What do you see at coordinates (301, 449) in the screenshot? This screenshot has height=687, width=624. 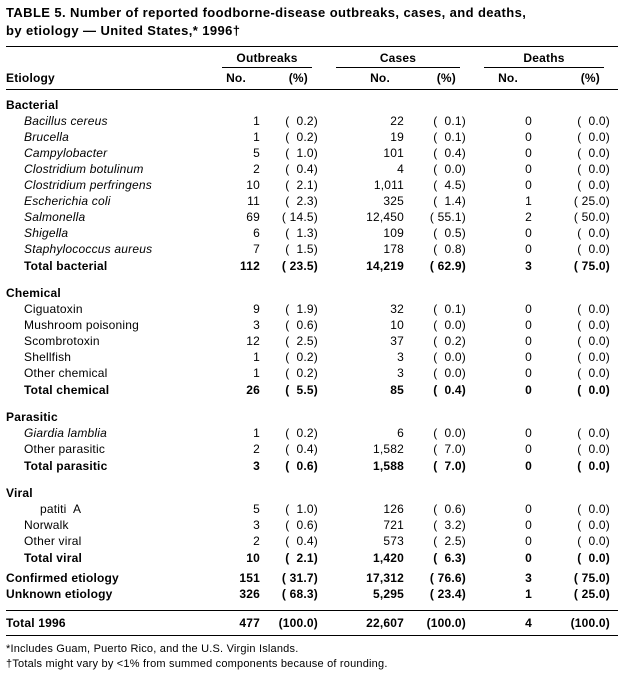 I see `percent-cell: ( 0.4)` at bounding box center [301, 449].